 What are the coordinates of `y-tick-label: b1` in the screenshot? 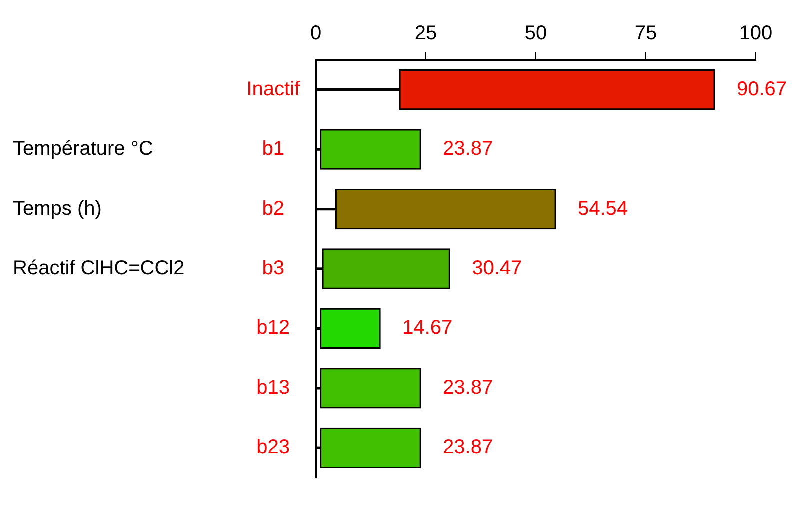 It's located at (273, 149).